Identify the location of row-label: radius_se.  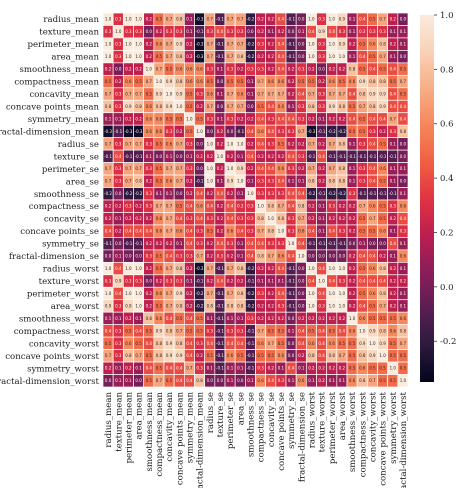
(78, 145).